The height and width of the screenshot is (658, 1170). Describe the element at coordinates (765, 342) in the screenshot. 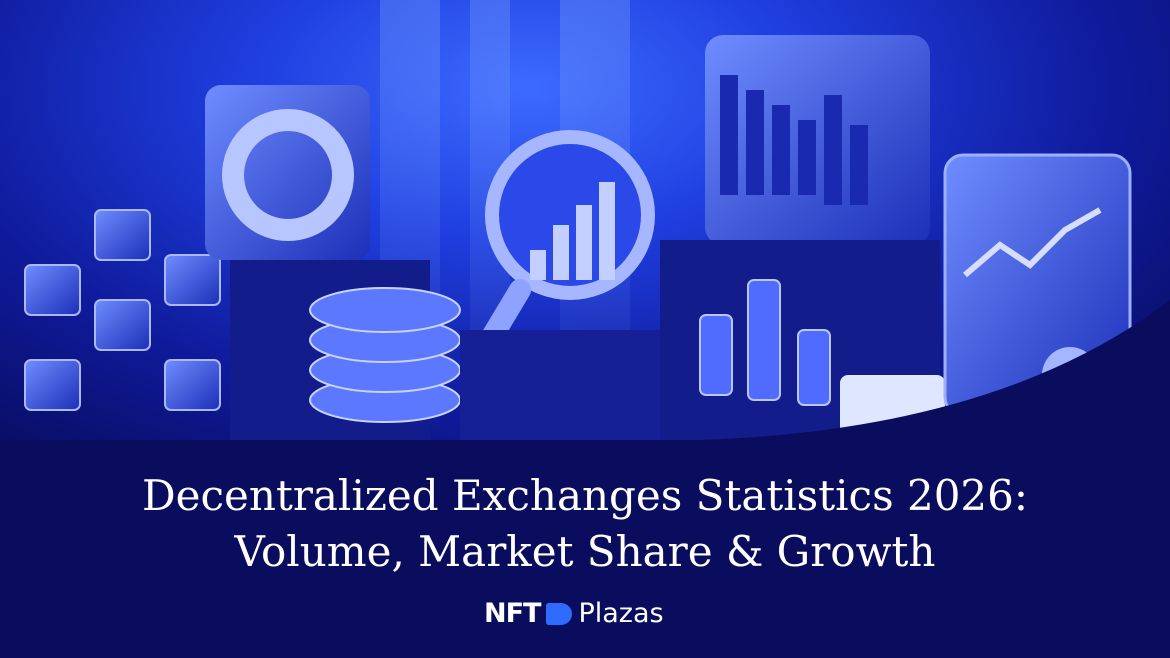

I see `candlestick-icon` at that location.